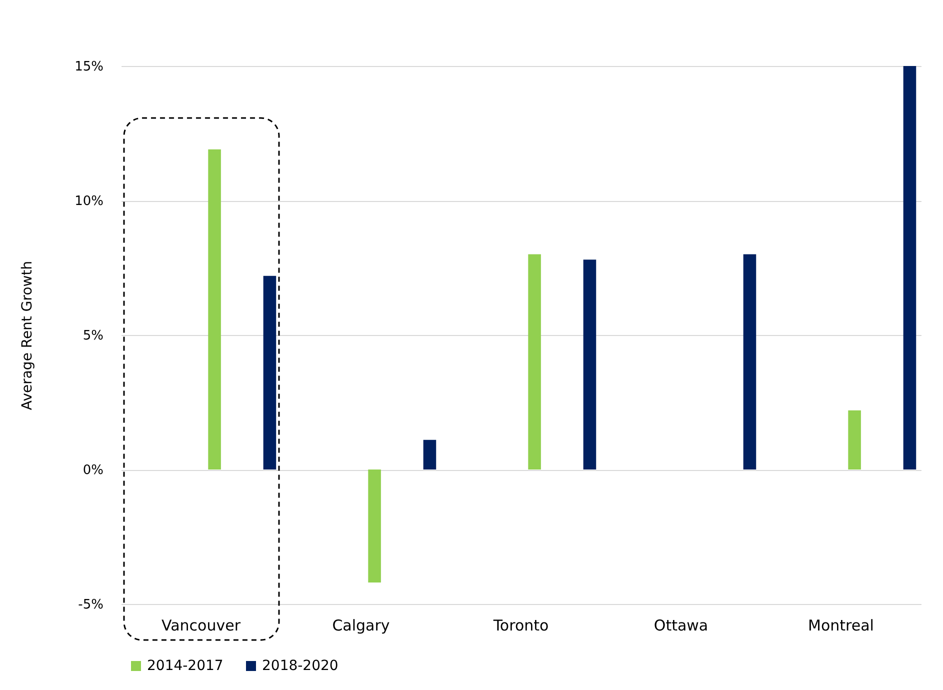 This screenshot has width=943, height=690. Describe the element at coordinates (89, 201) in the screenshot. I see `y-tick-label: 10%` at that location.